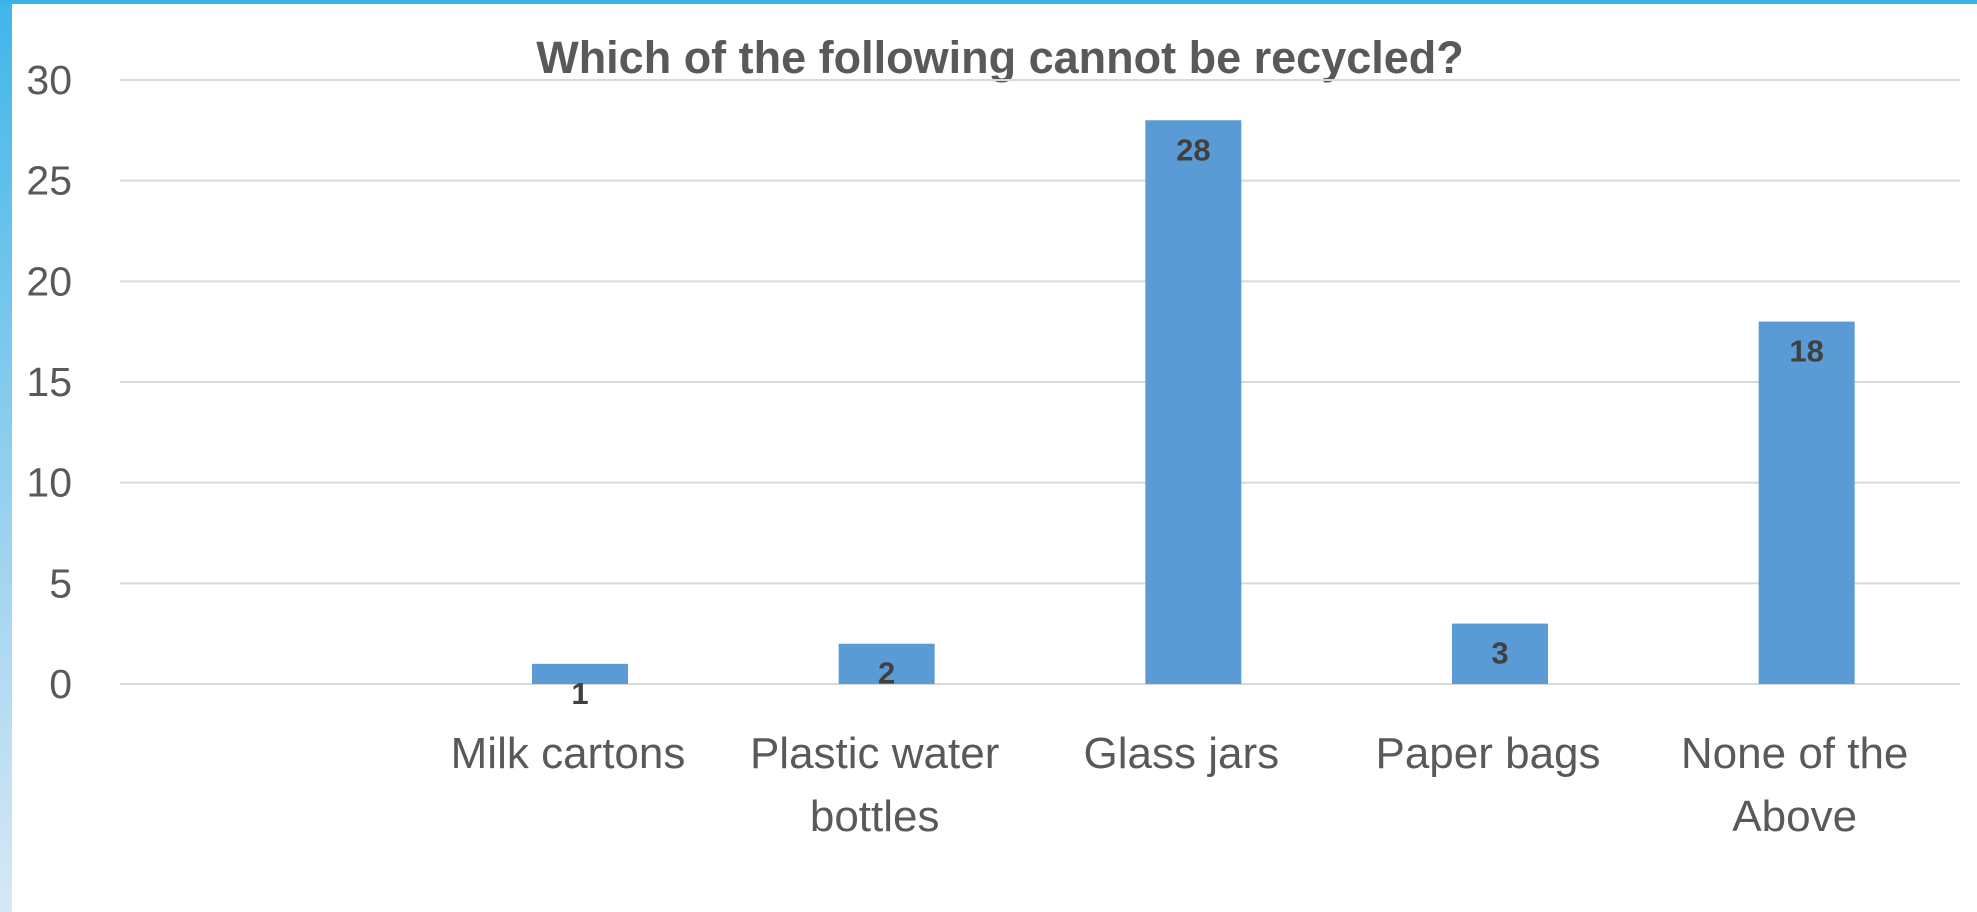 The width and height of the screenshot is (1977, 912). What do you see at coordinates (1806, 351) in the screenshot?
I see `data-label: 18` at bounding box center [1806, 351].